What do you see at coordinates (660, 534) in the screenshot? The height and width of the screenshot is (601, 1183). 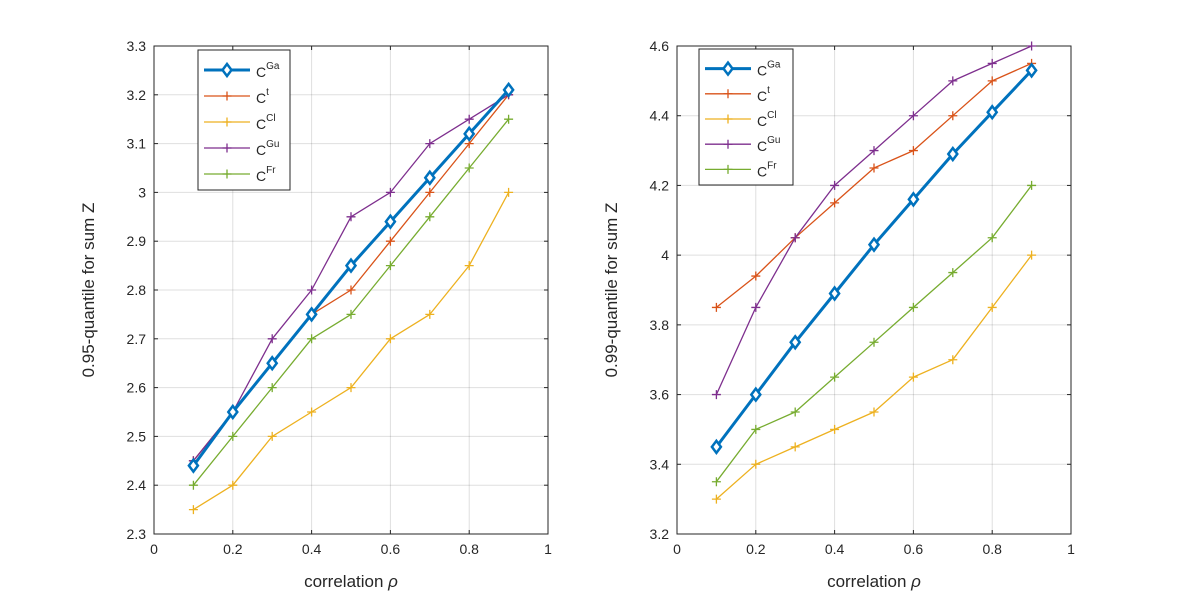 I see `y-tick-label: 3.2` at bounding box center [660, 534].